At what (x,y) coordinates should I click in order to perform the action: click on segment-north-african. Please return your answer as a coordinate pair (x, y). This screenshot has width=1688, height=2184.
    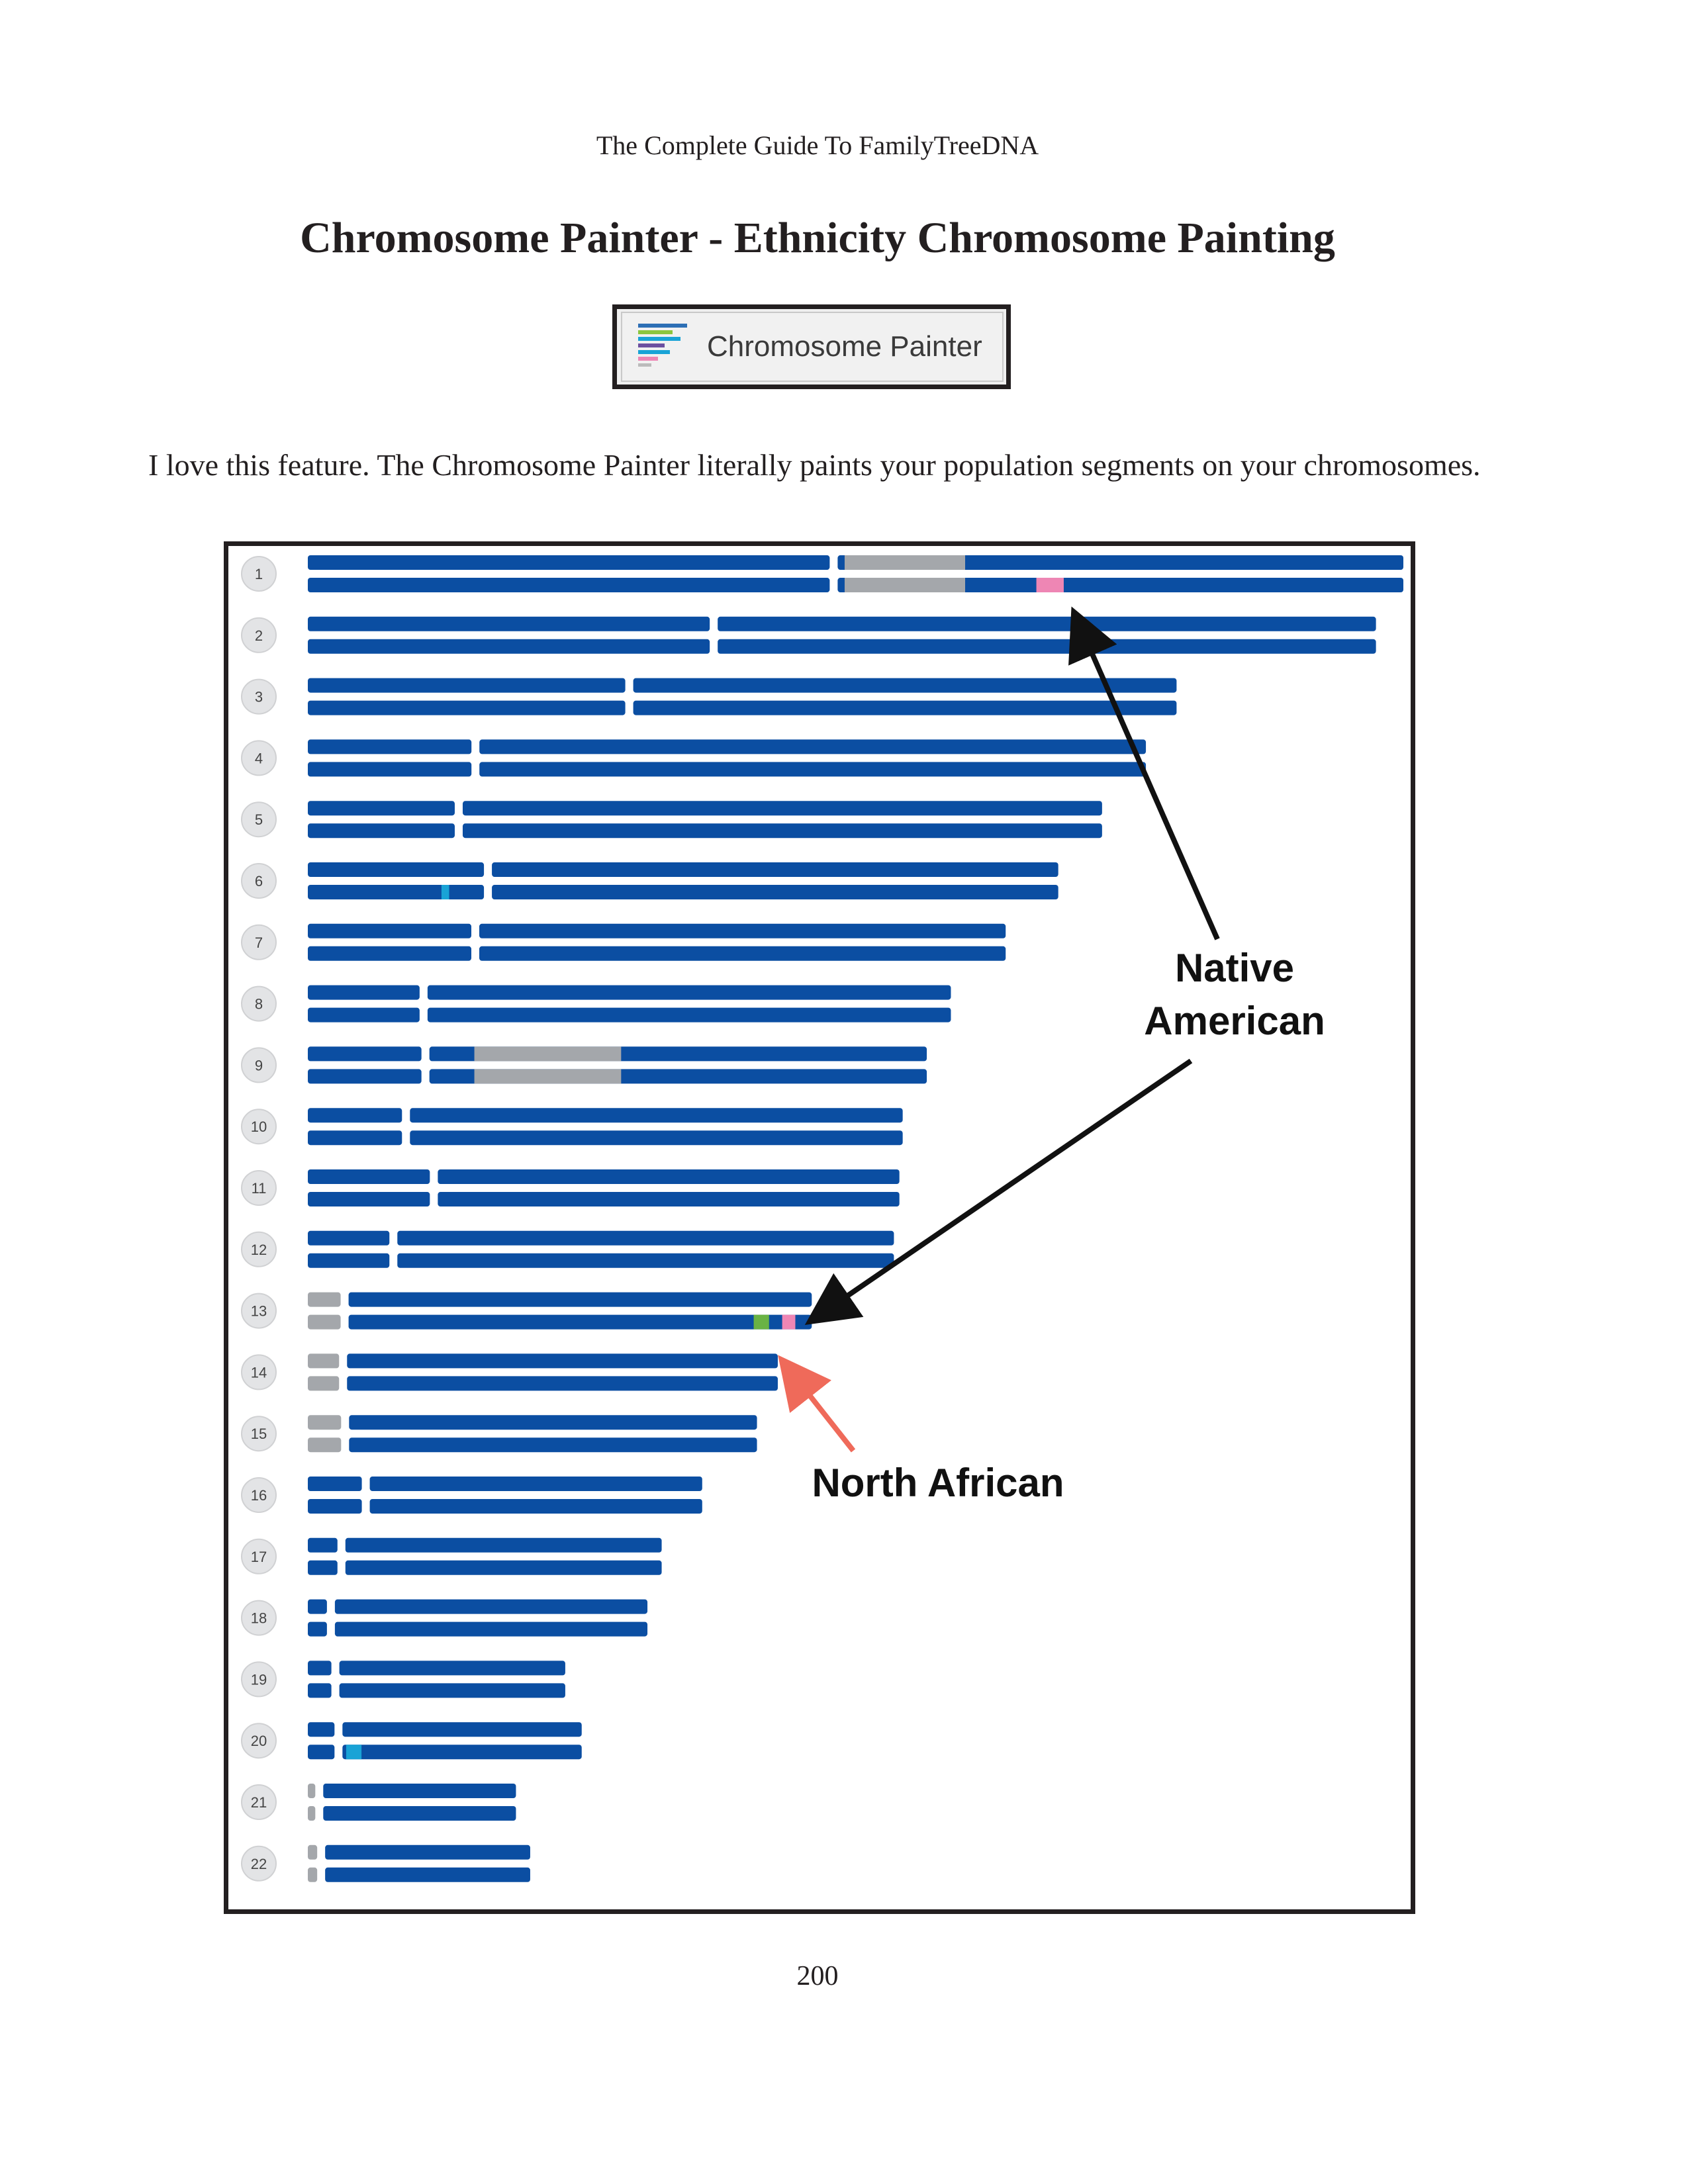
    Looking at the image, I should click on (761, 1322).